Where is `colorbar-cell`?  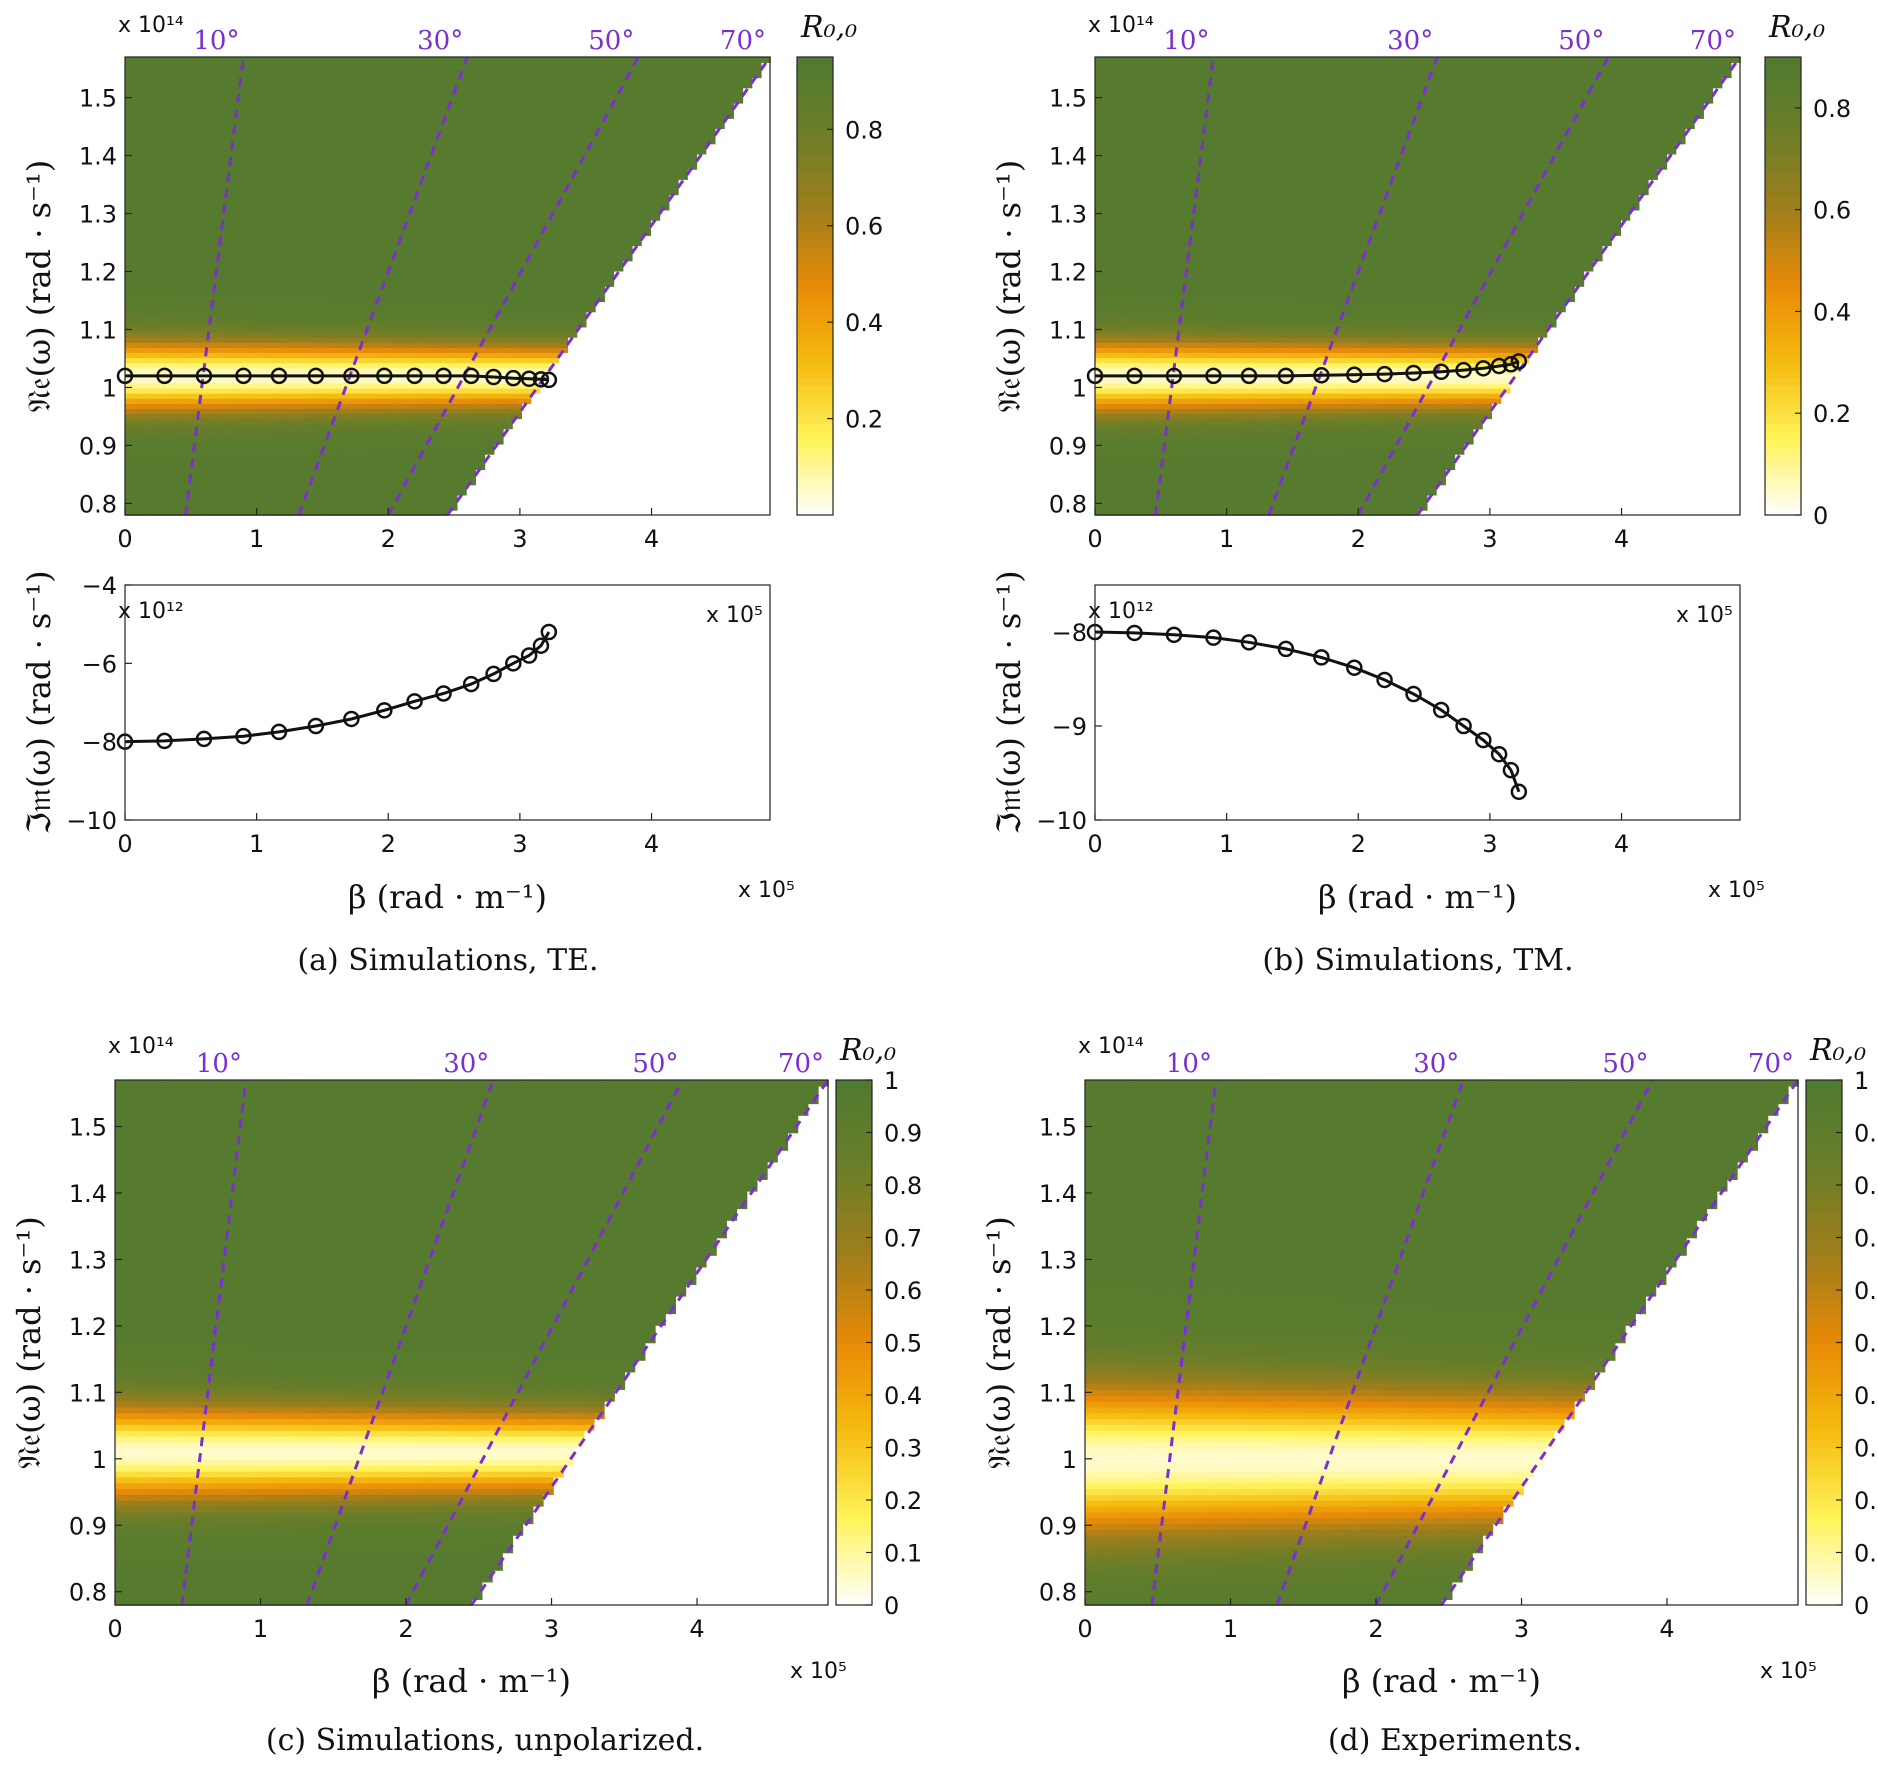 colorbar-cell is located at coordinates (815, 198).